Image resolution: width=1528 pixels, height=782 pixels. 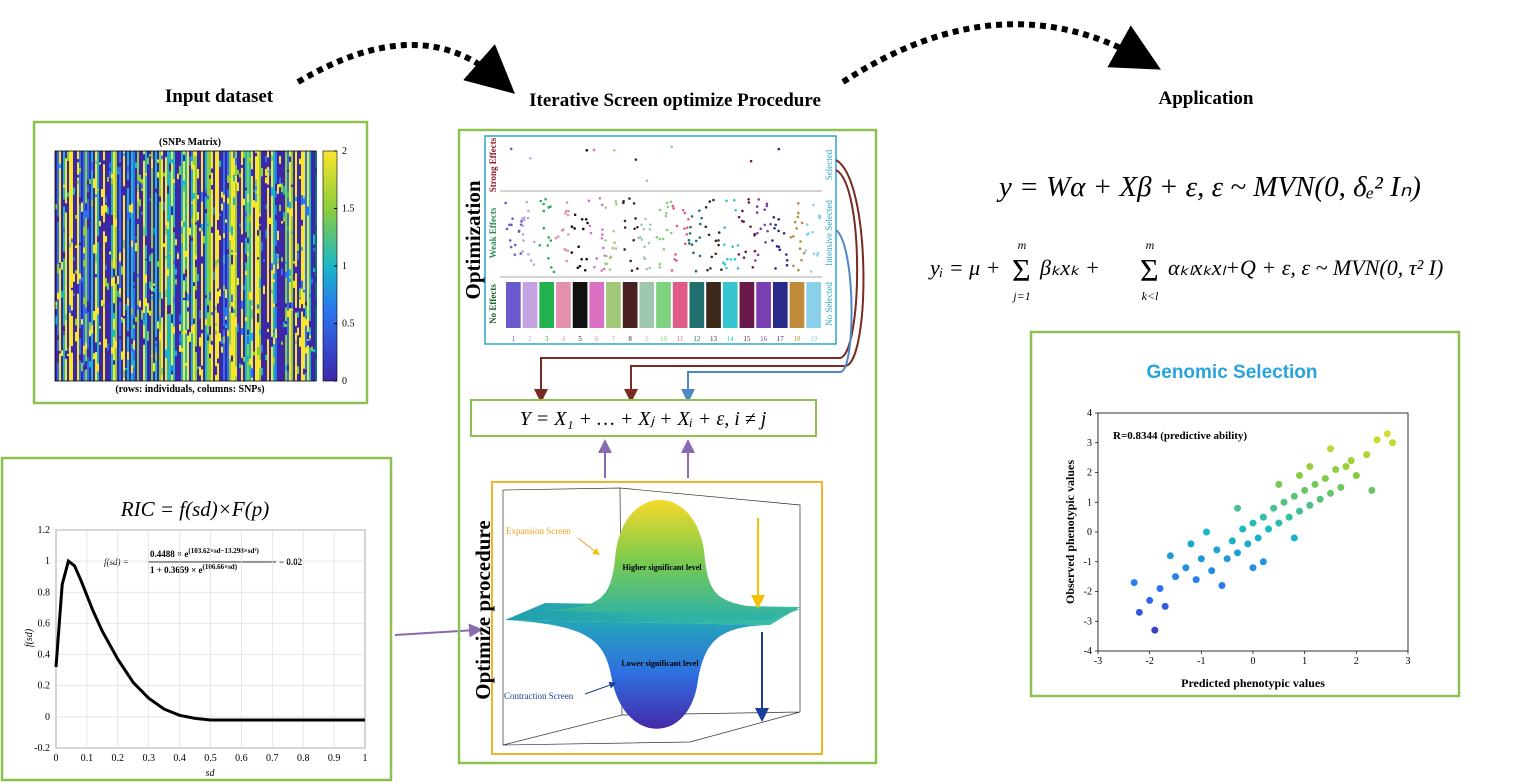 What do you see at coordinates (44, 686) in the screenshot?
I see `y-tick-label: 0.2` at bounding box center [44, 686].